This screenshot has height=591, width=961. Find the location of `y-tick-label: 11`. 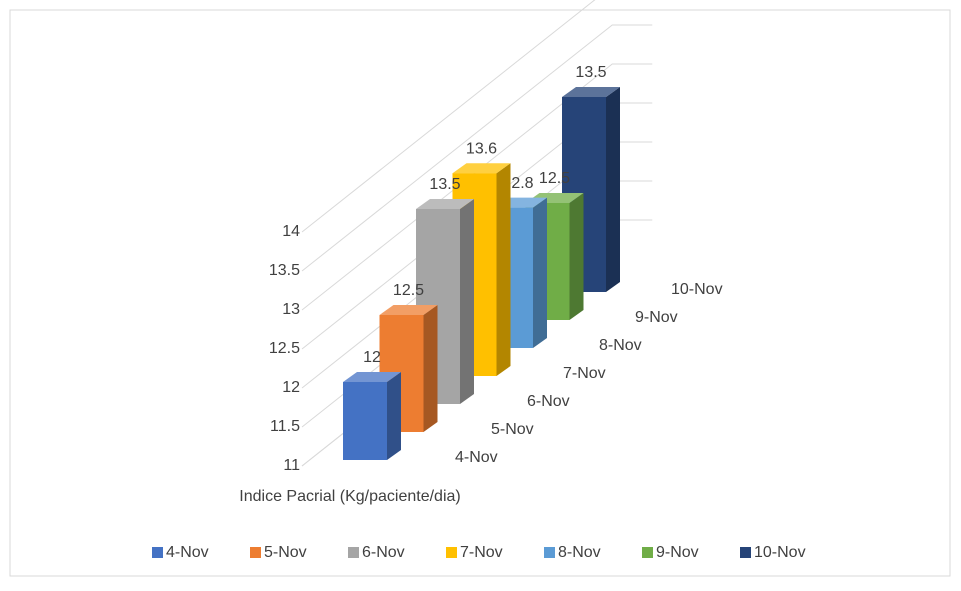

y-tick-label: 11 is located at coordinates (291, 465).